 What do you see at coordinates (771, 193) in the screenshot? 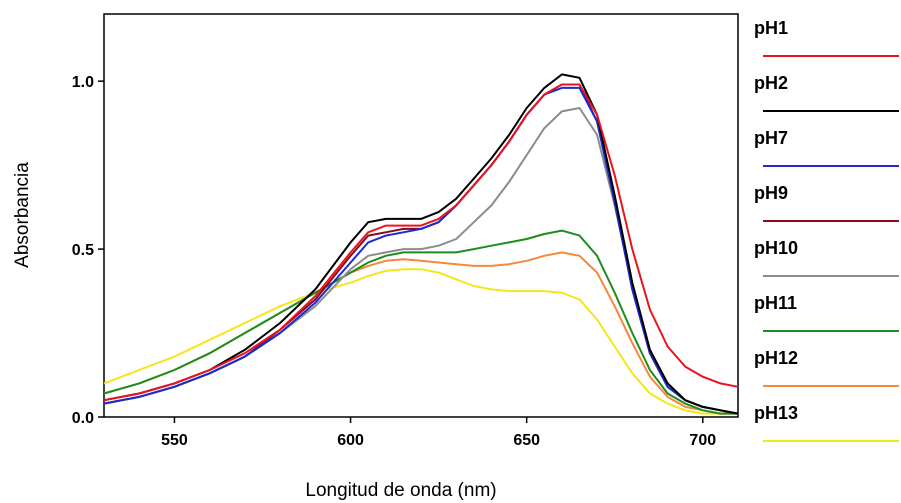
I see `legend-label-ph9: pH9` at bounding box center [771, 193].